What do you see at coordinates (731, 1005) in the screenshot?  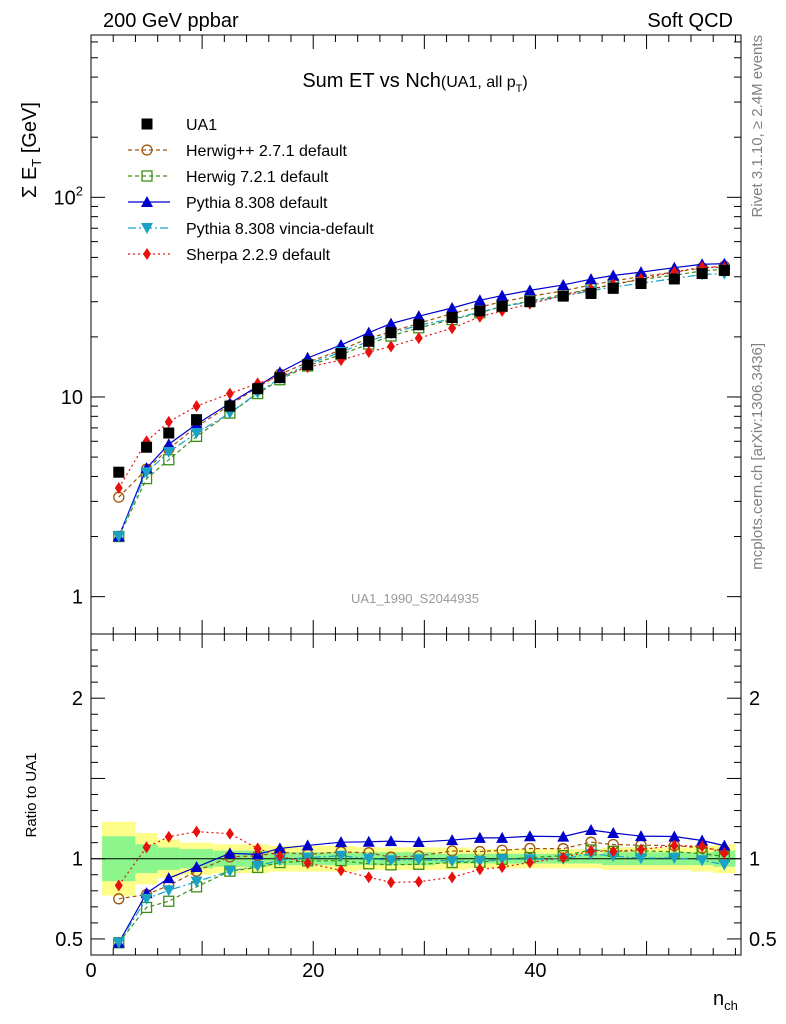 I see `x-axis-label-index: ch` at bounding box center [731, 1005].